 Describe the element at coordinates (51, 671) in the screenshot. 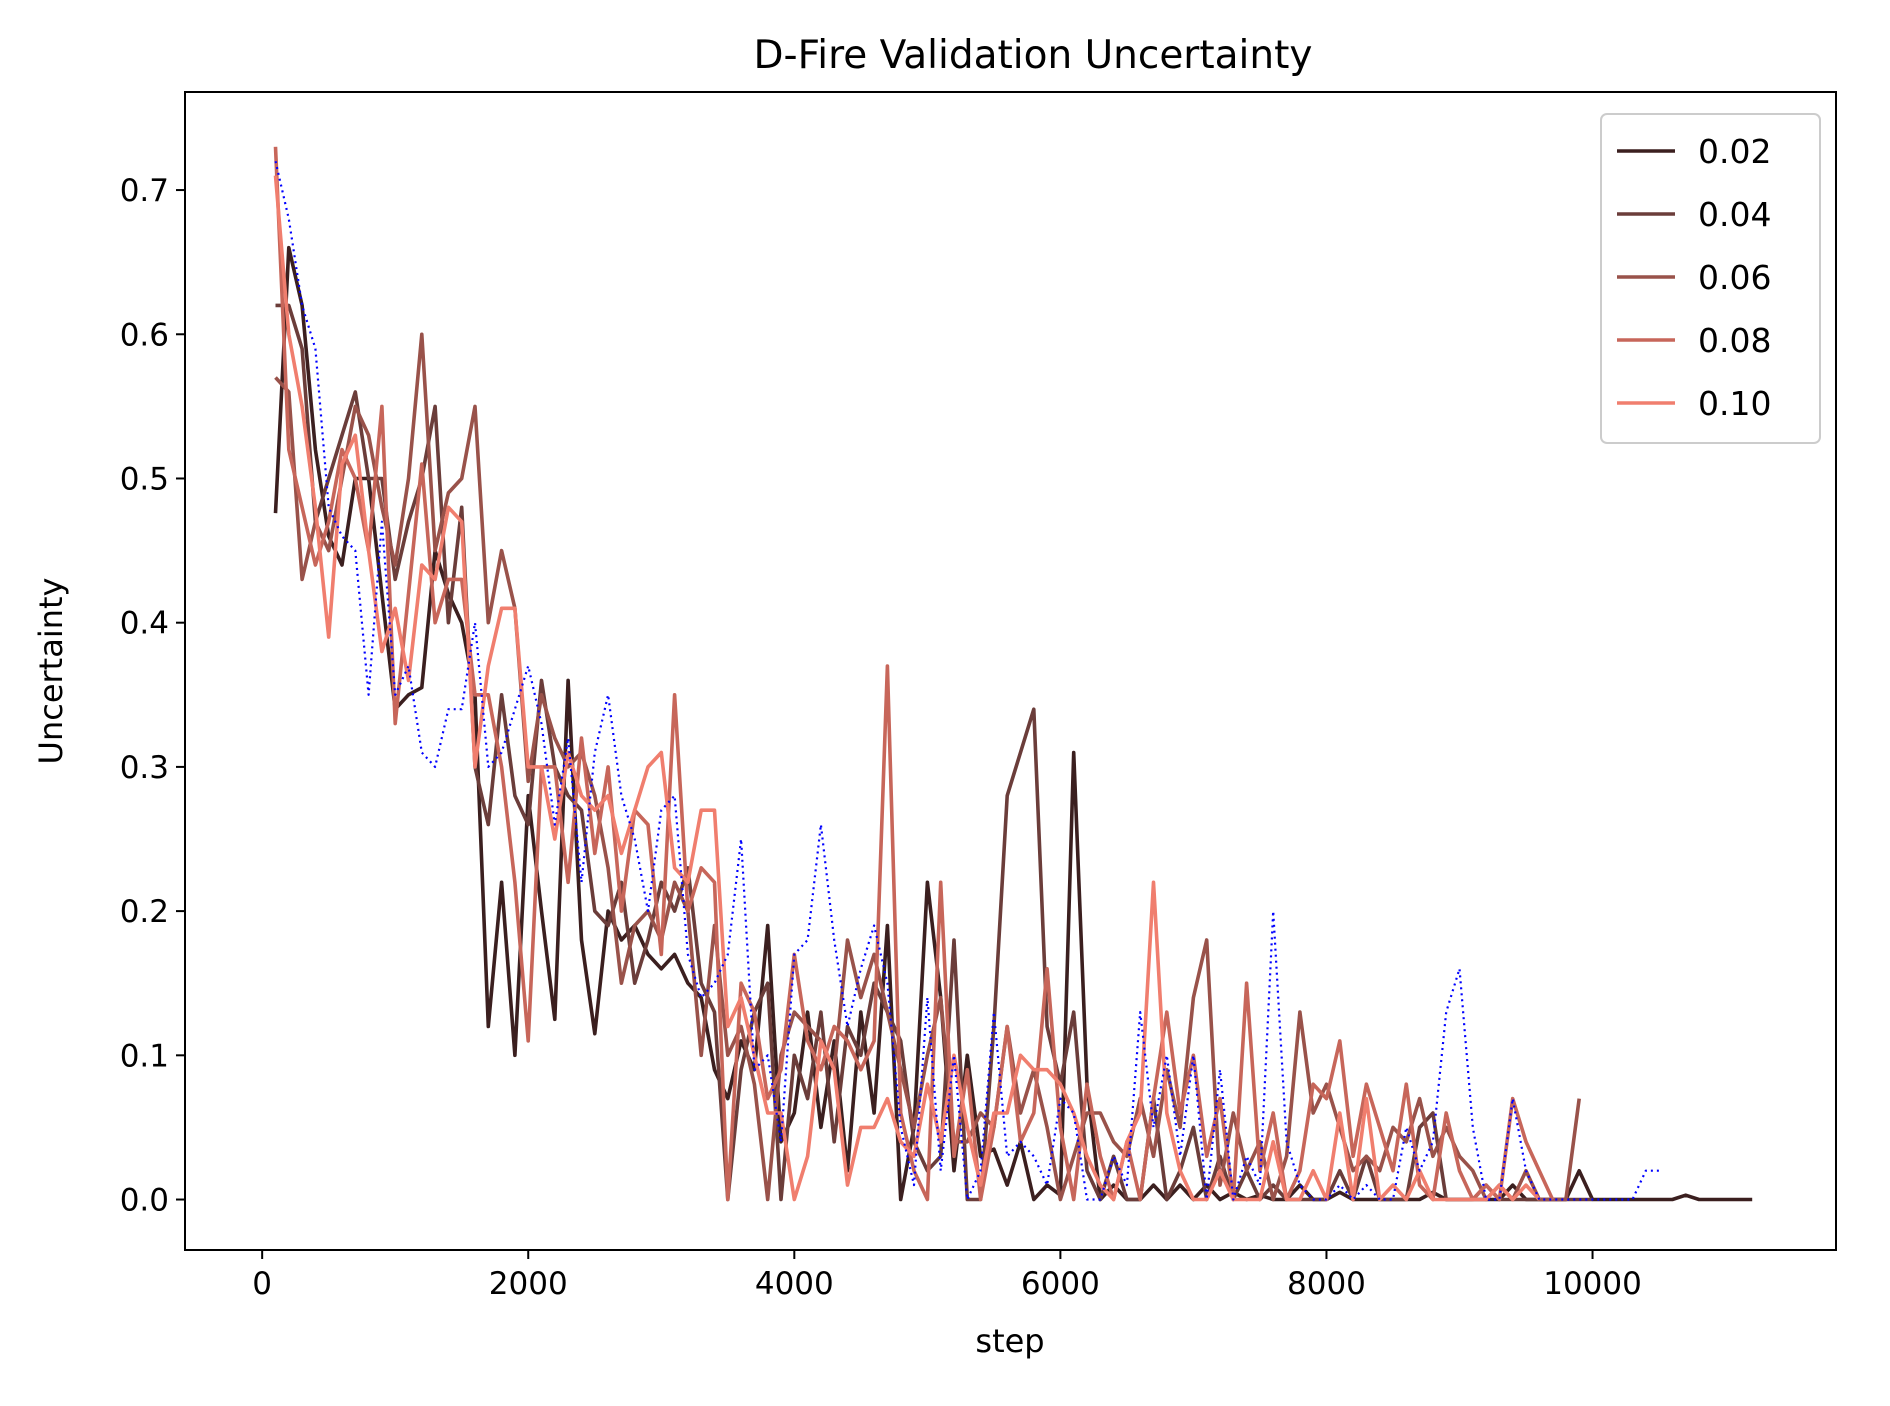

I see `y-axis-label: Uncertainty` at that location.